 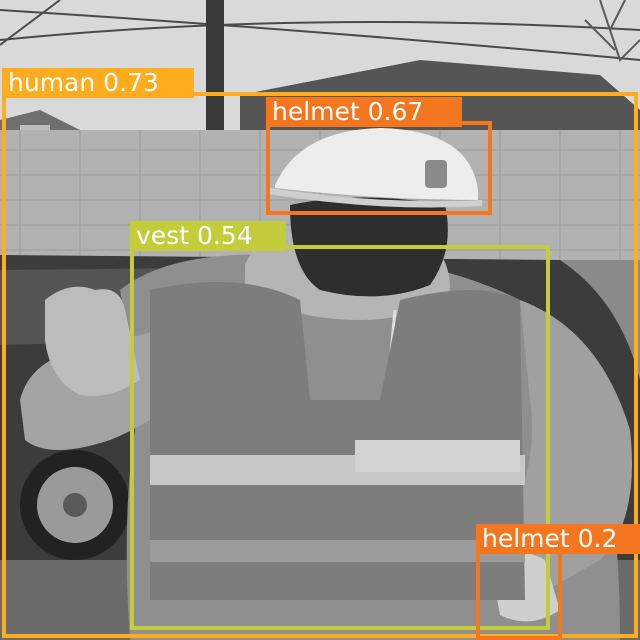 What do you see at coordinates (208, 236) in the screenshot?
I see `bbox-label-vest: vest 0.54` at bounding box center [208, 236].